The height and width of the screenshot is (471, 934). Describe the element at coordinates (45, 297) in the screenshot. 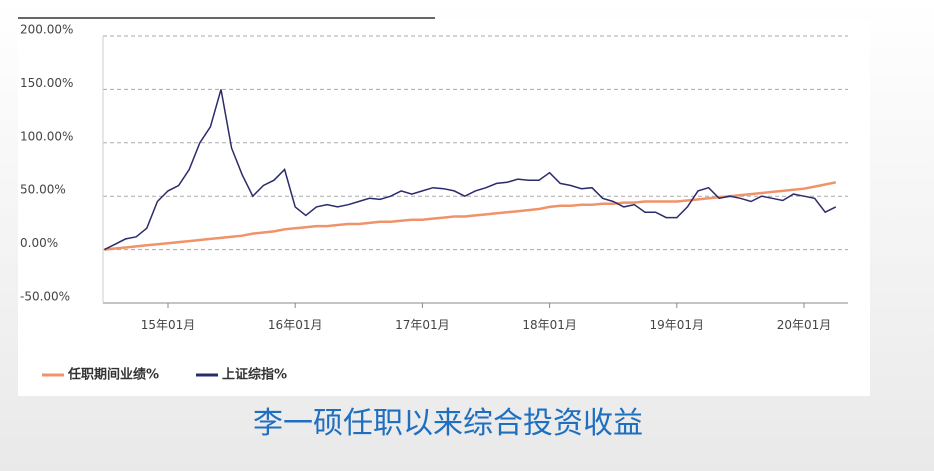

I see `y-tick-label: -50.00%` at that location.